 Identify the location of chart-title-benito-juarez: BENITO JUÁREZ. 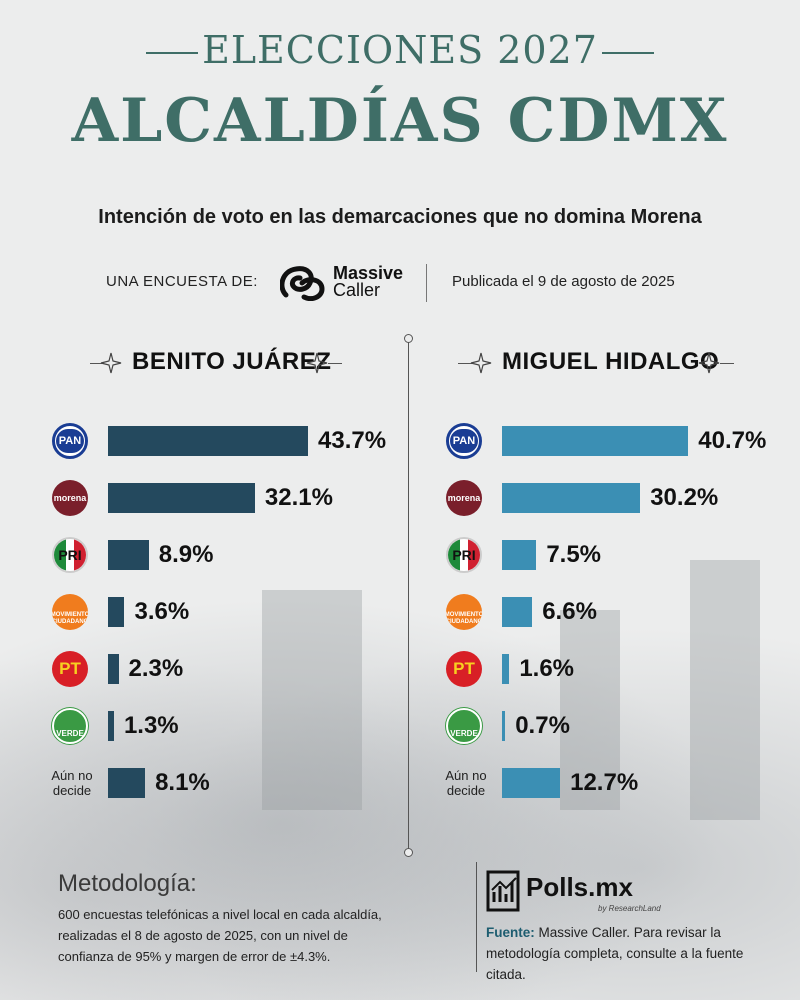
(232, 361).